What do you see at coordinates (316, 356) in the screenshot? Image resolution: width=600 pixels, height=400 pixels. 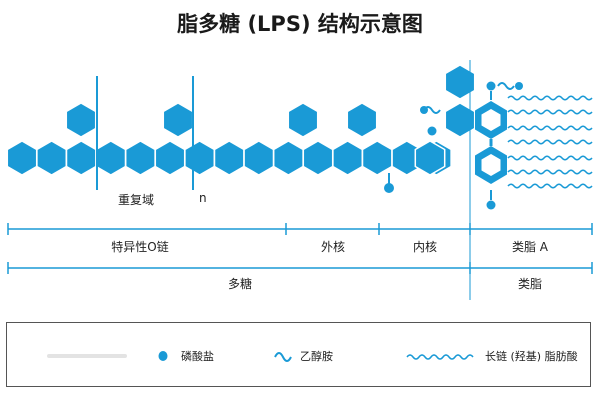 I see `legend-ethanolamine-label: 乙醇胺` at bounding box center [316, 356].